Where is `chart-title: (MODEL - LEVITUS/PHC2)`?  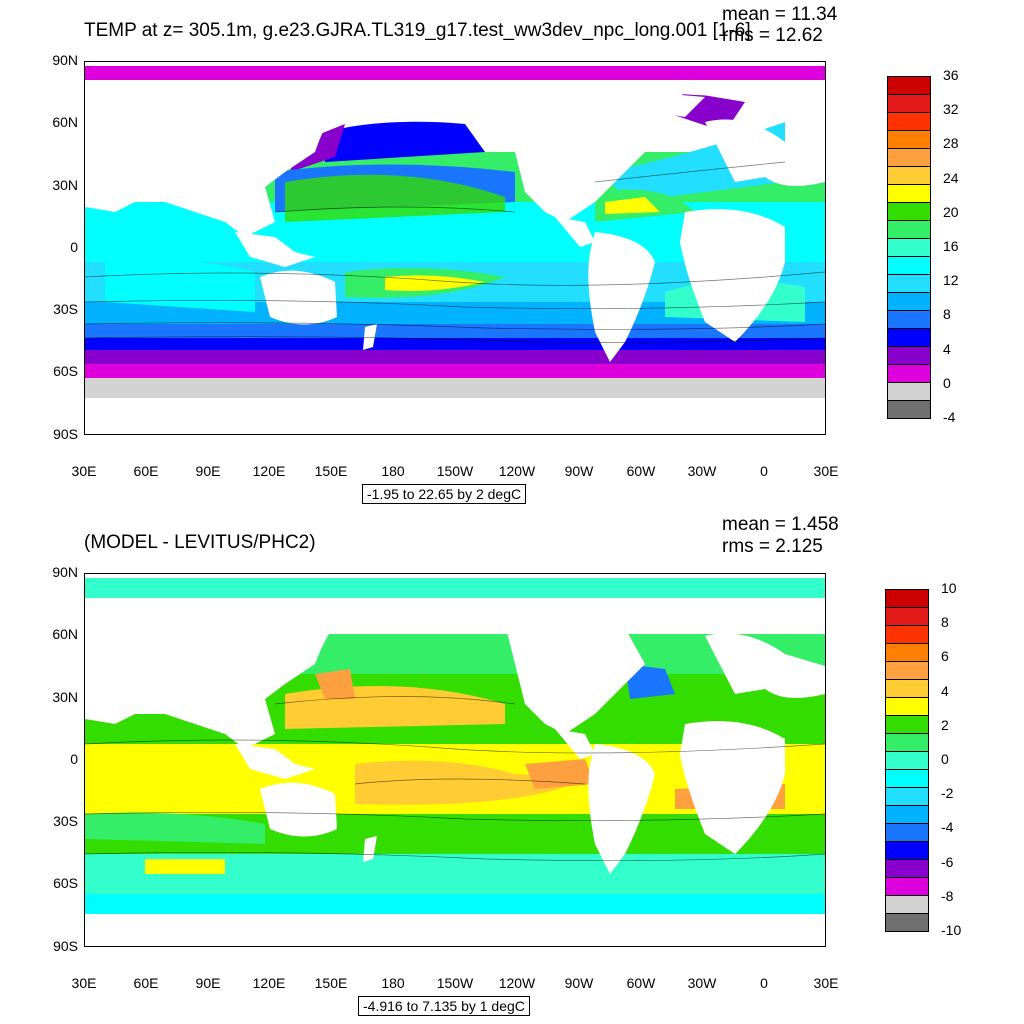 chart-title: (MODEL - LEVITUS/PHC2) is located at coordinates (200, 542).